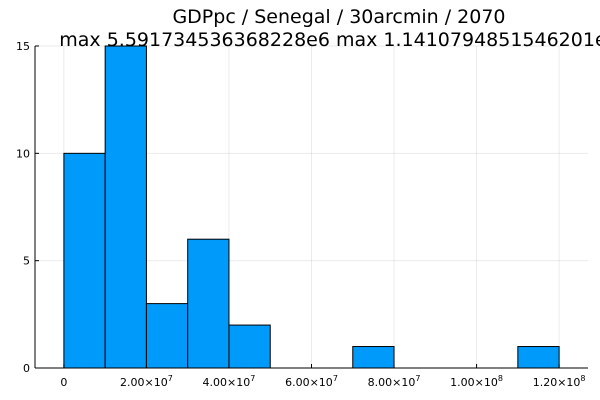 This screenshot has height=400, width=600. What do you see at coordinates (559, 381) in the screenshot?
I see `x-tick-label: 1.20×10⁸` at bounding box center [559, 381].